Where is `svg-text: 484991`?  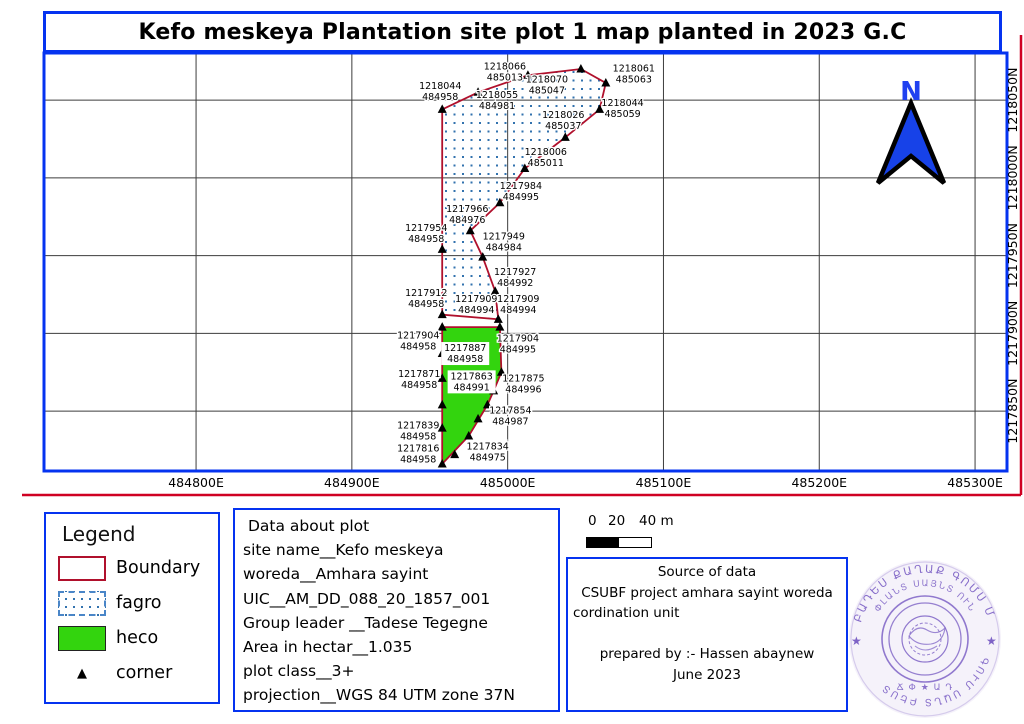
svg-text: 484991 is located at coordinates (472, 387).